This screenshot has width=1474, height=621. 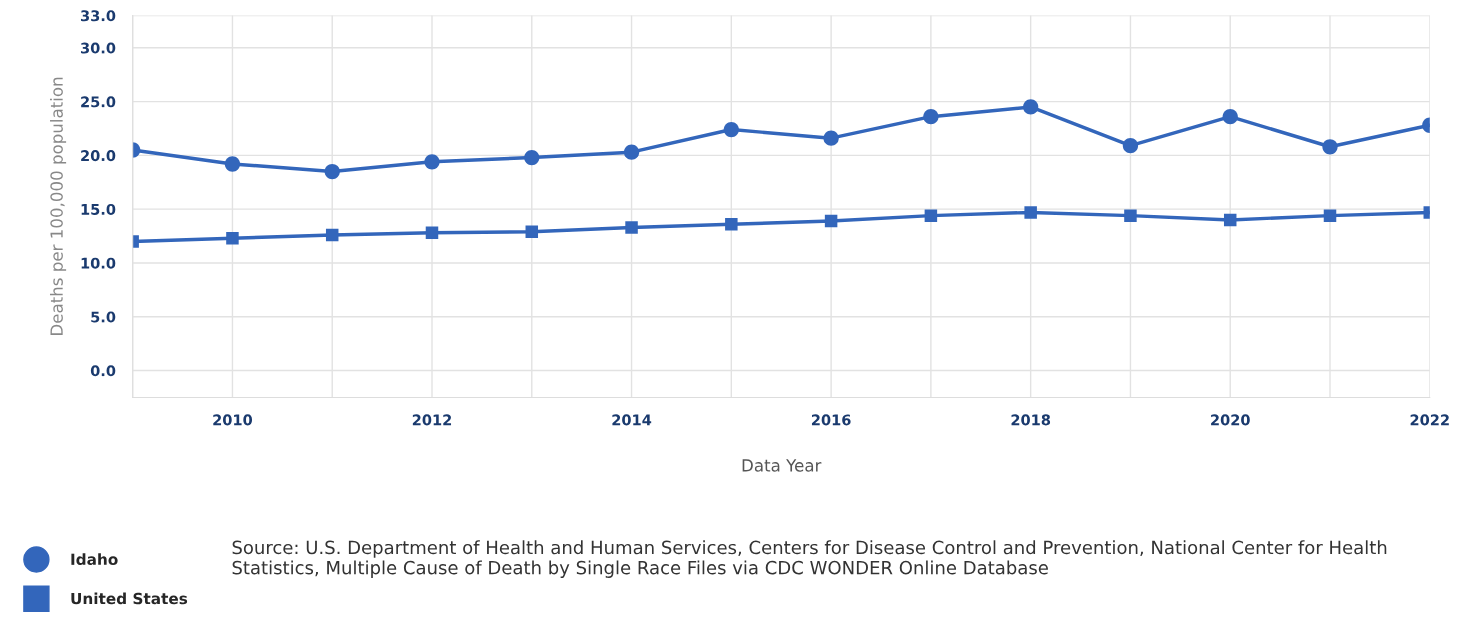 I want to click on x-tick-label: 2022, so click(x=1429, y=420).